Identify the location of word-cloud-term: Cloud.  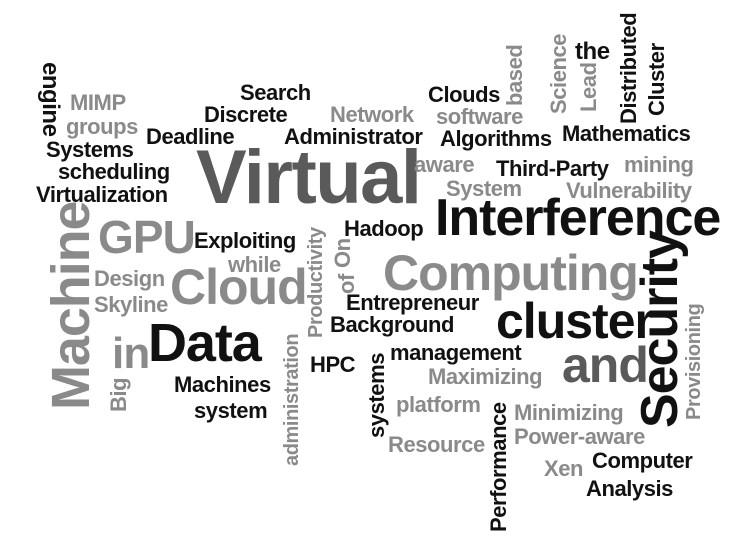
(239, 287).